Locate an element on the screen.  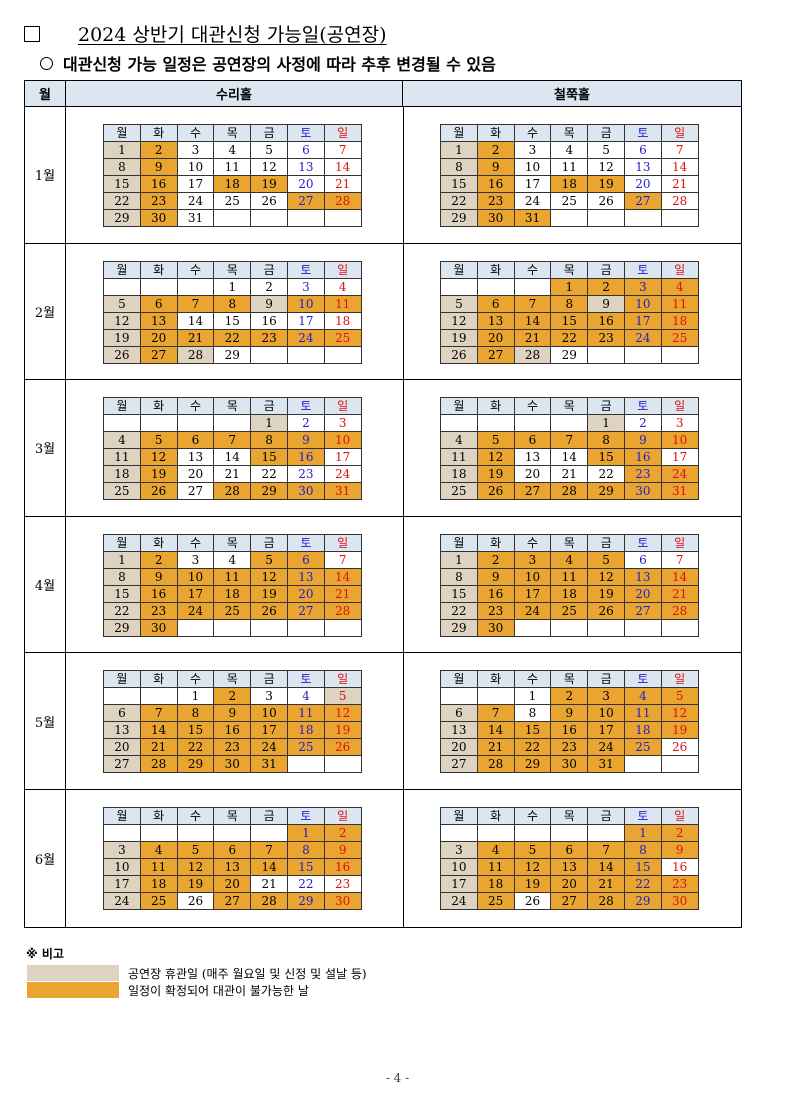
week-row: 29 30 31 is located at coordinates (569, 218).